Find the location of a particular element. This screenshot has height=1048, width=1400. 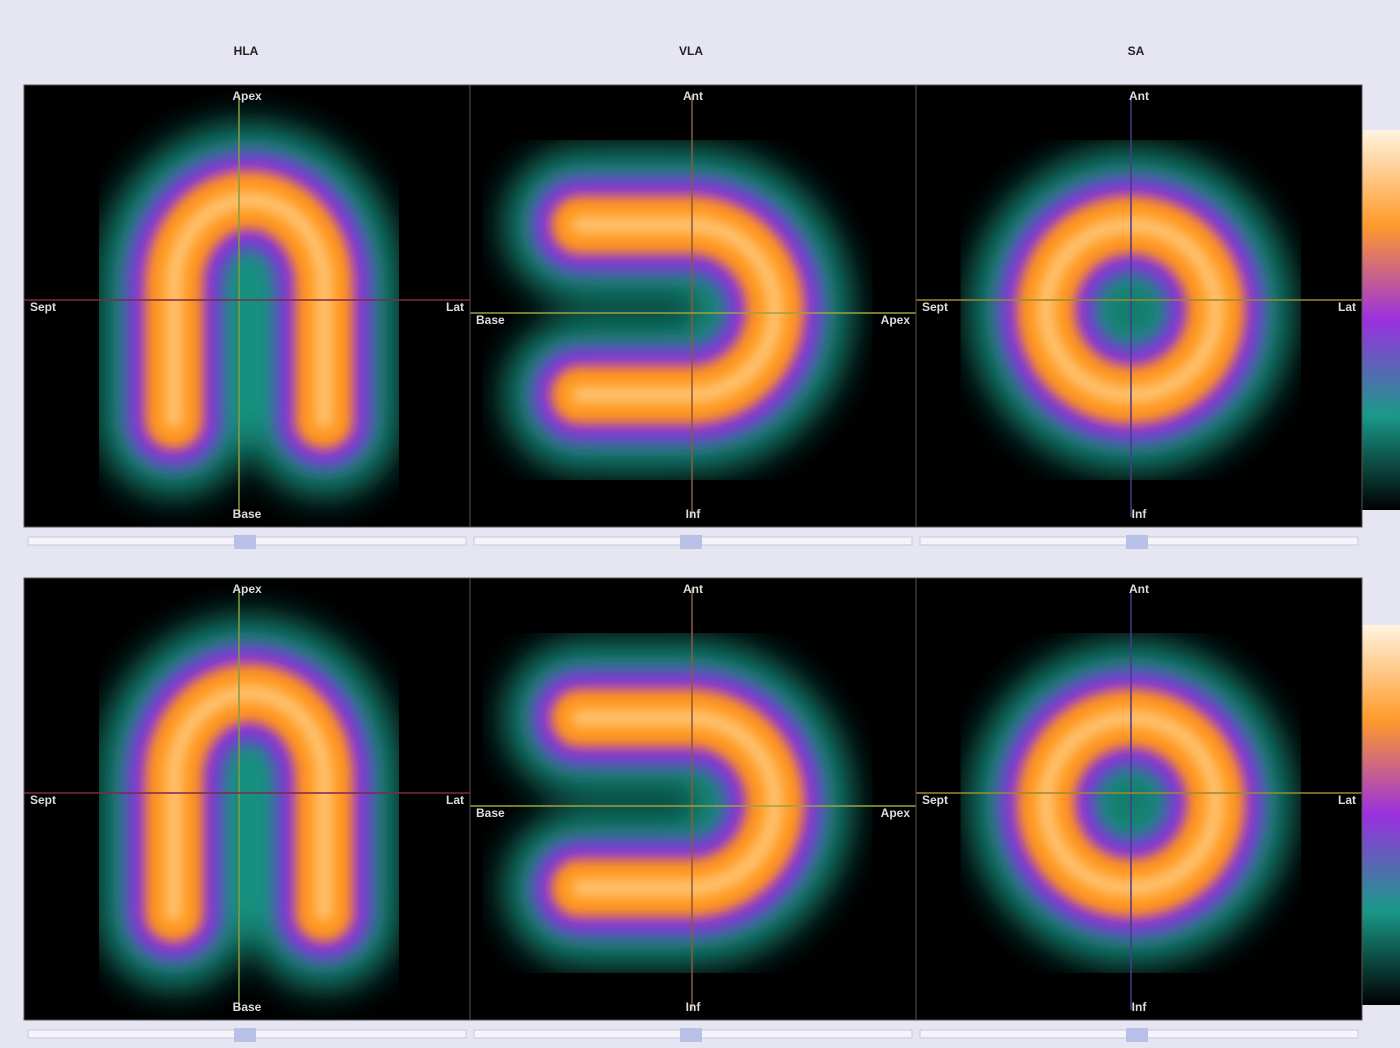

column-header: VLA is located at coordinates (691, 51).